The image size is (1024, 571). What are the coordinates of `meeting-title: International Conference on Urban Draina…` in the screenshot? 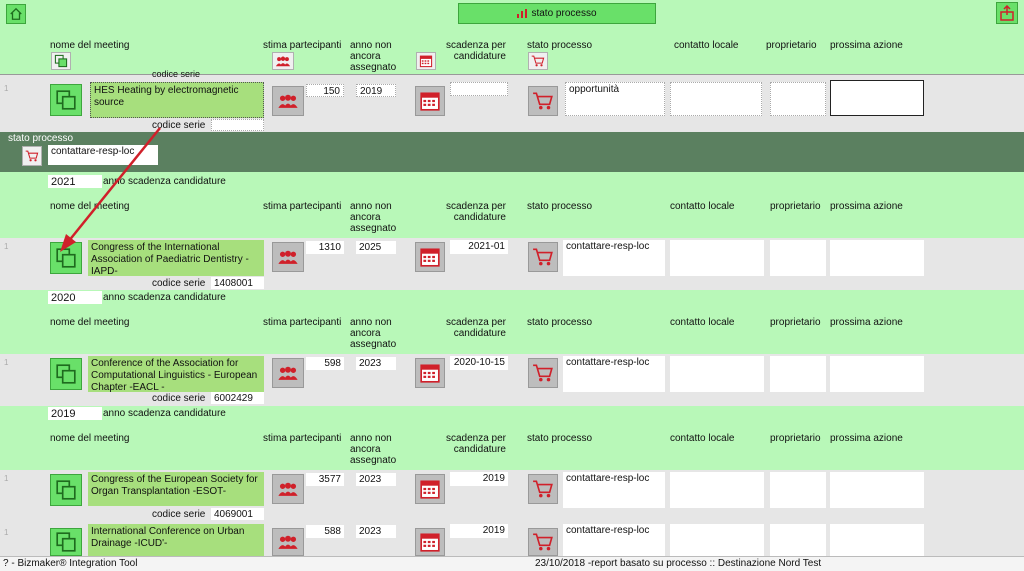 It's located at (176, 540).